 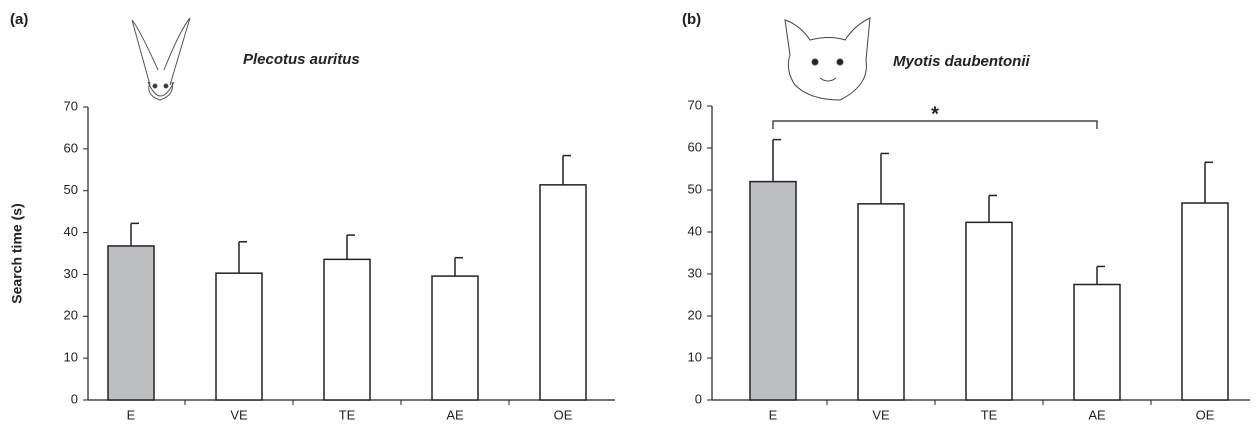 I want to click on significance-bracket, so click(x=935, y=124).